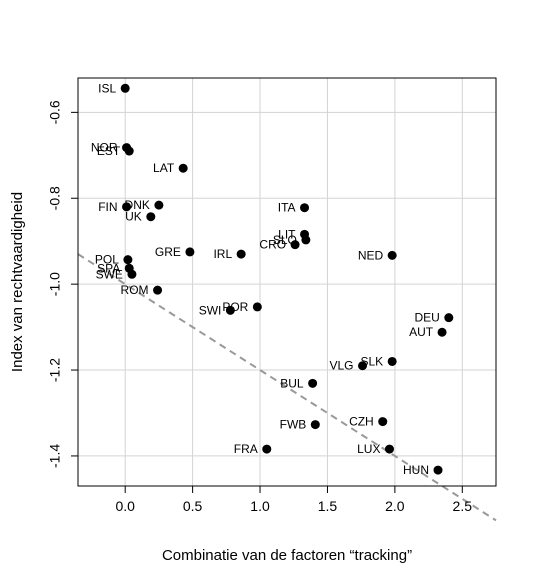 Image resolution: width=537 pixels, height=580 pixels. I want to click on data-point-pol, so click(128, 260).